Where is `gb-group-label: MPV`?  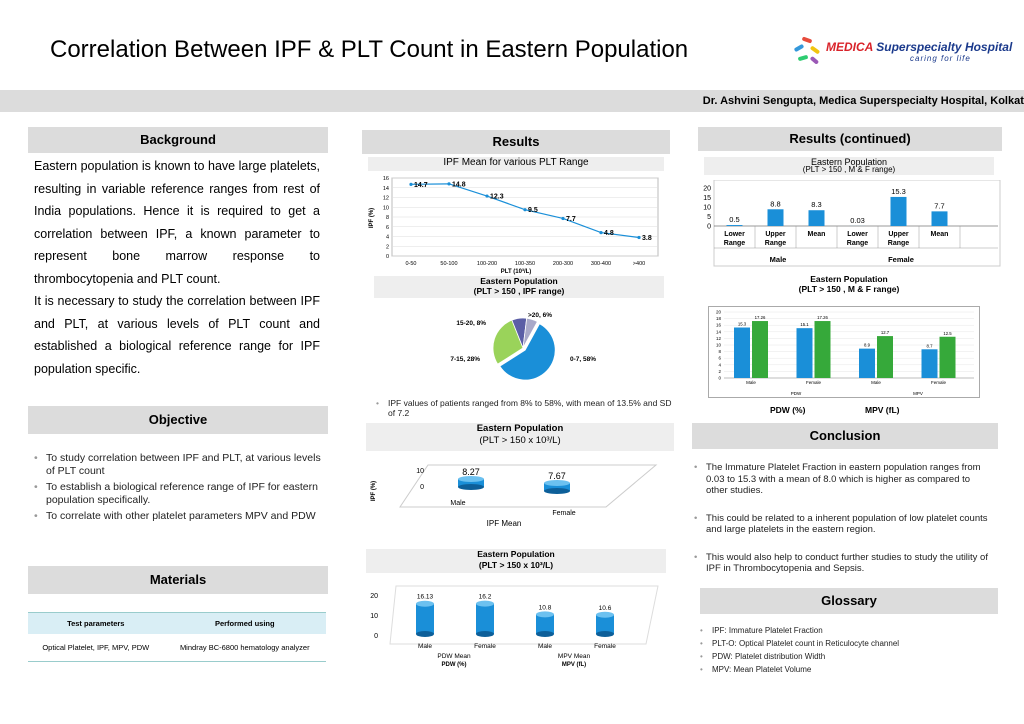
gb-group-label: MPV is located at coordinates (918, 393).